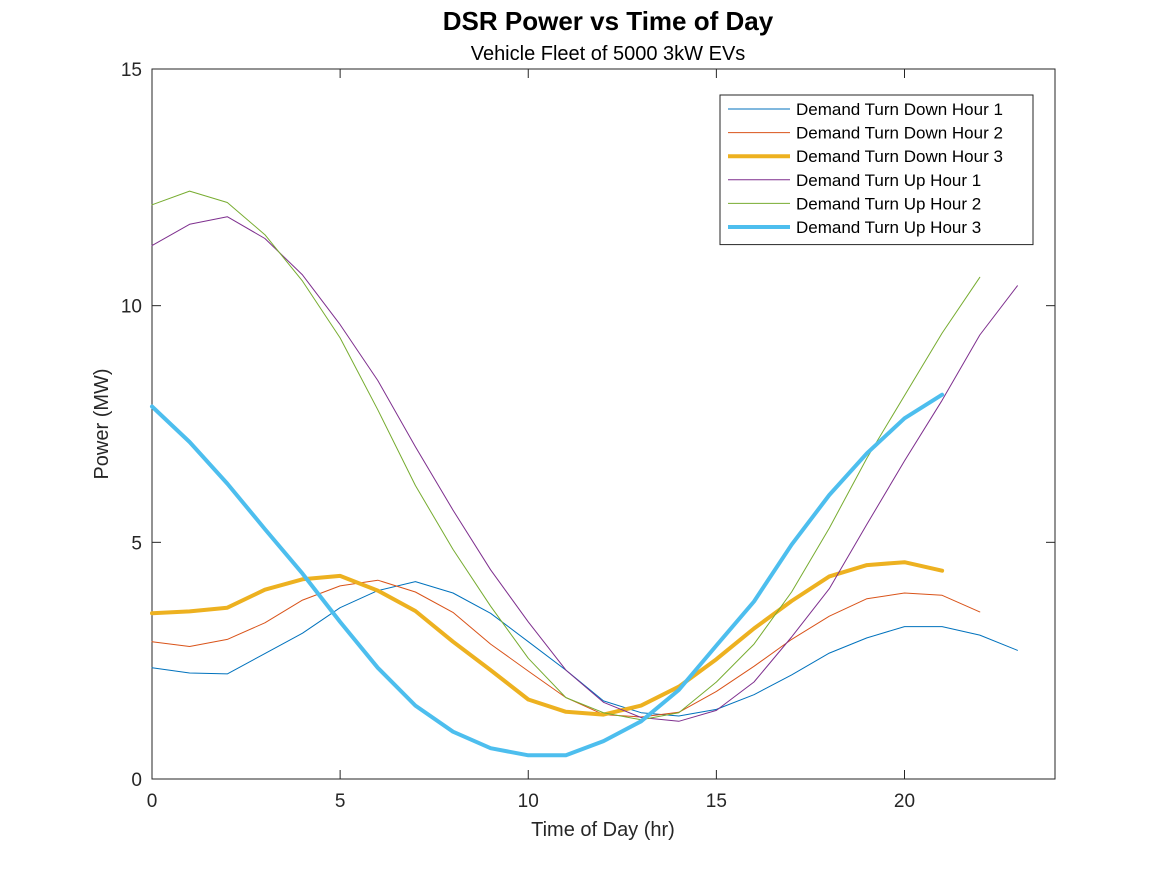  Describe the element at coordinates (899, 109) in the screenshot. I see `legend-label-1: Demand Turn Down Hour 1` at that location.